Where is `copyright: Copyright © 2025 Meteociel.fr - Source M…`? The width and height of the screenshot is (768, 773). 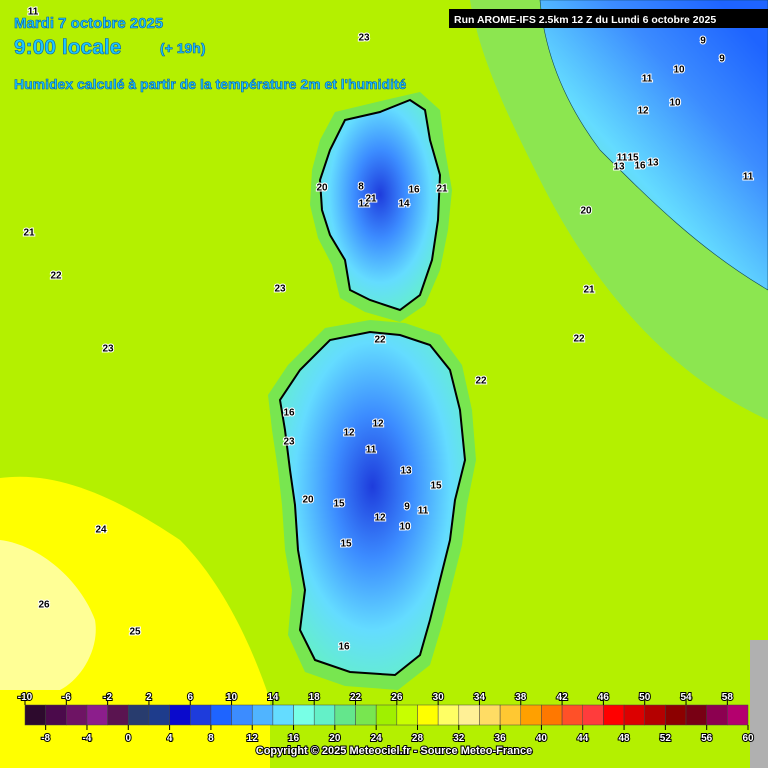
copyright: Copyright © 2025 Meteociel.fr - Source M… is located at coordinates (394, 751).